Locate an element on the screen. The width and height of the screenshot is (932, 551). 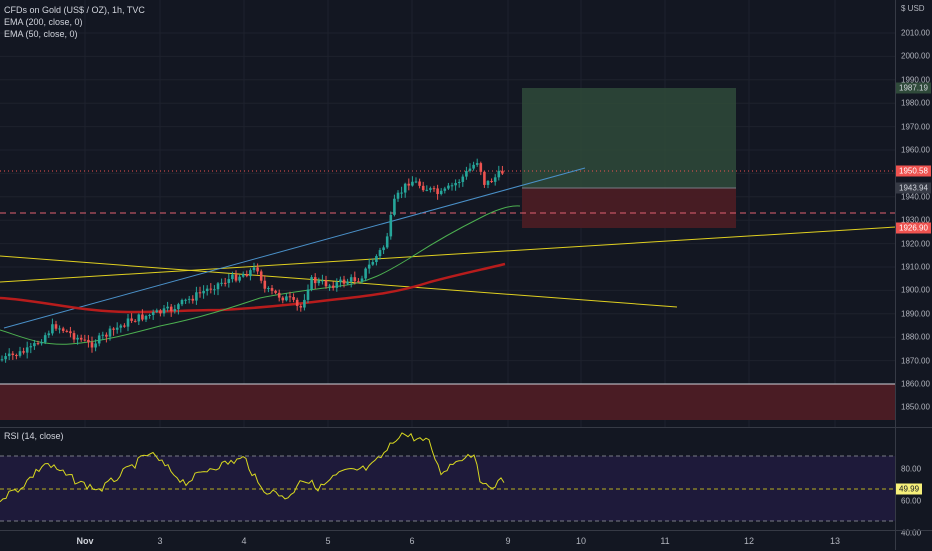
pane-separator is located at coordinates (466, 427).